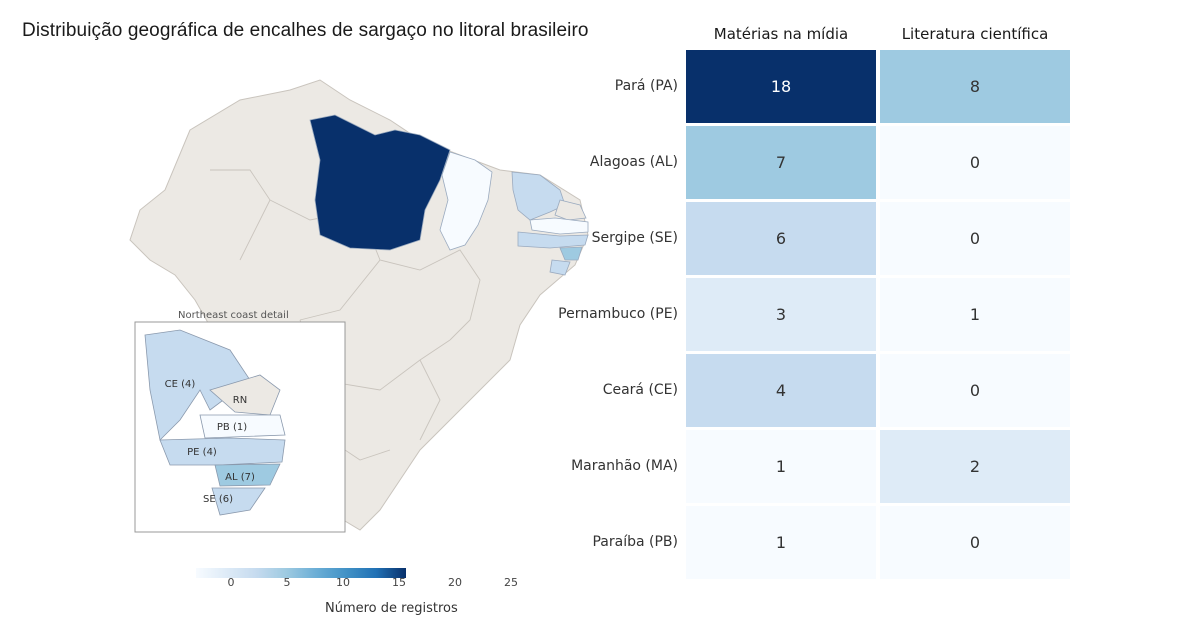  What do you see at coordinates (511, 582) in the screenshot?
I see `colorbar-tick: 25` at bounding box center [511, 582].